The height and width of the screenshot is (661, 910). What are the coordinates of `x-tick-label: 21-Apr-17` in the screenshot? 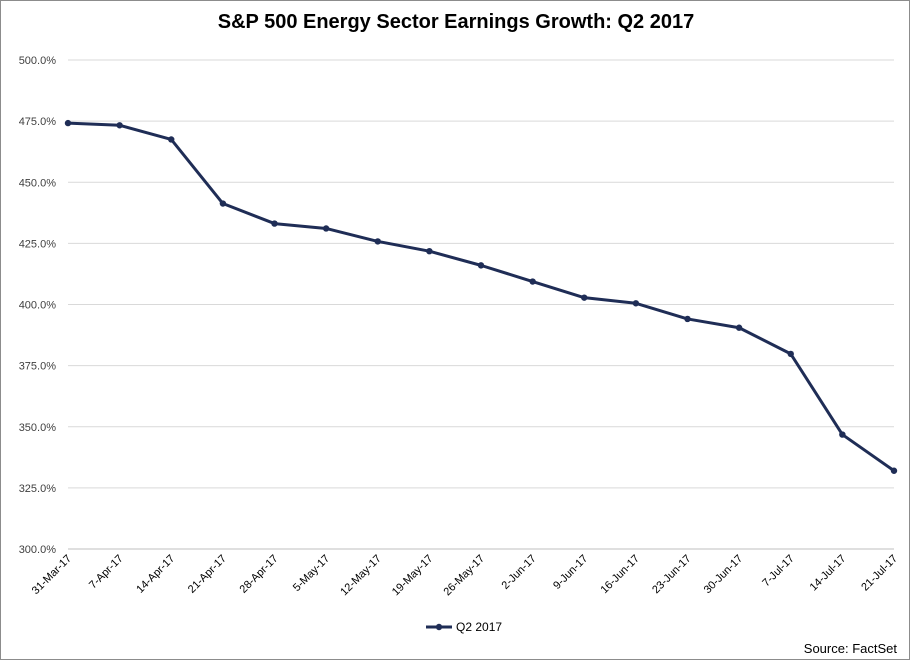 It's located at (207, 574).